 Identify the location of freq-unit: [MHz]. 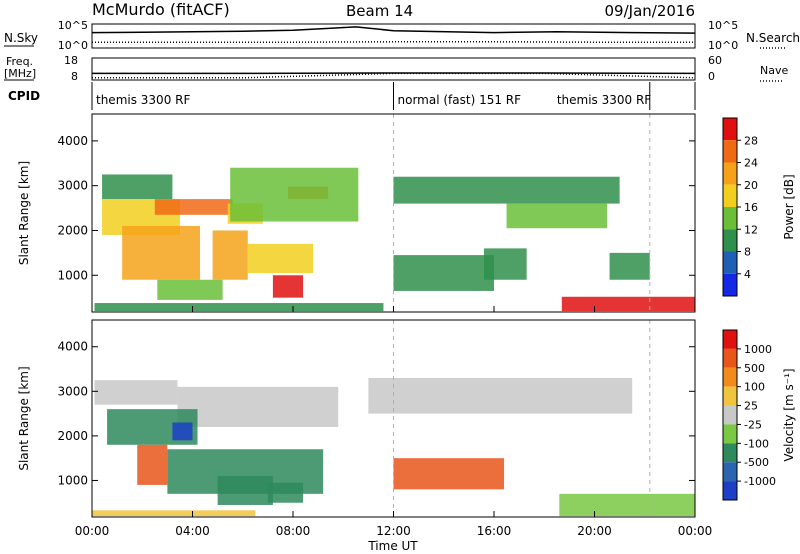
(20, 73).